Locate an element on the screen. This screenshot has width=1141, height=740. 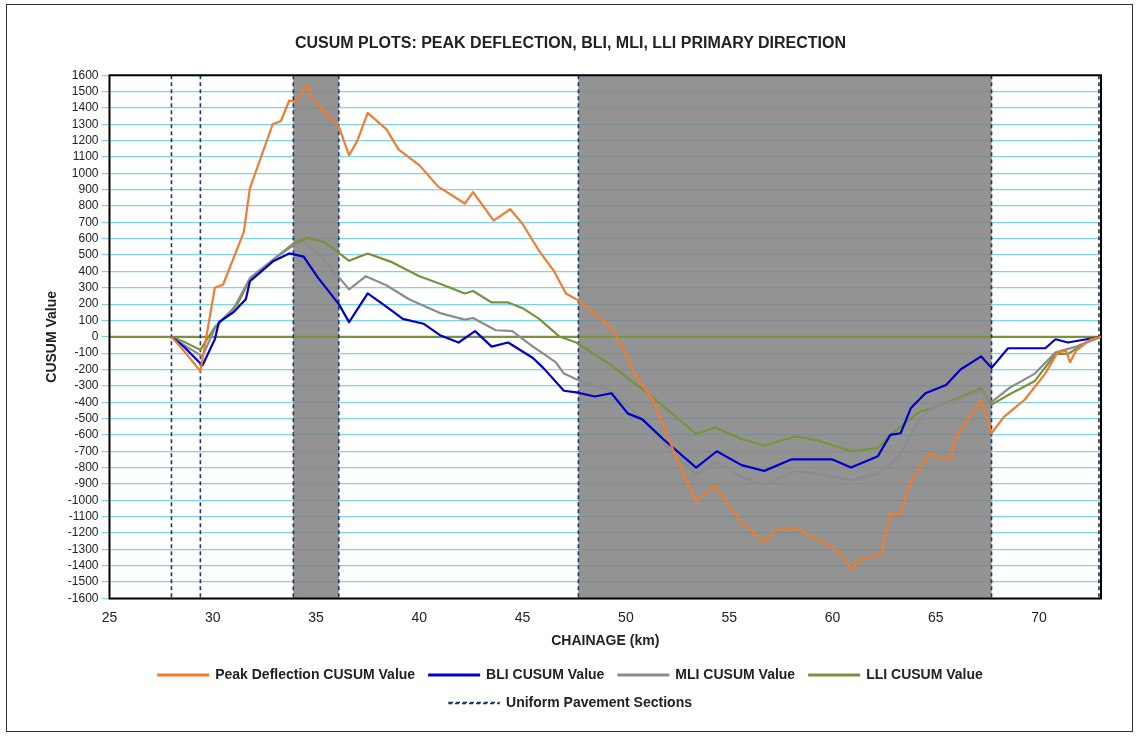
y-tick-label: -1300 is located at coordinates (83, 548).